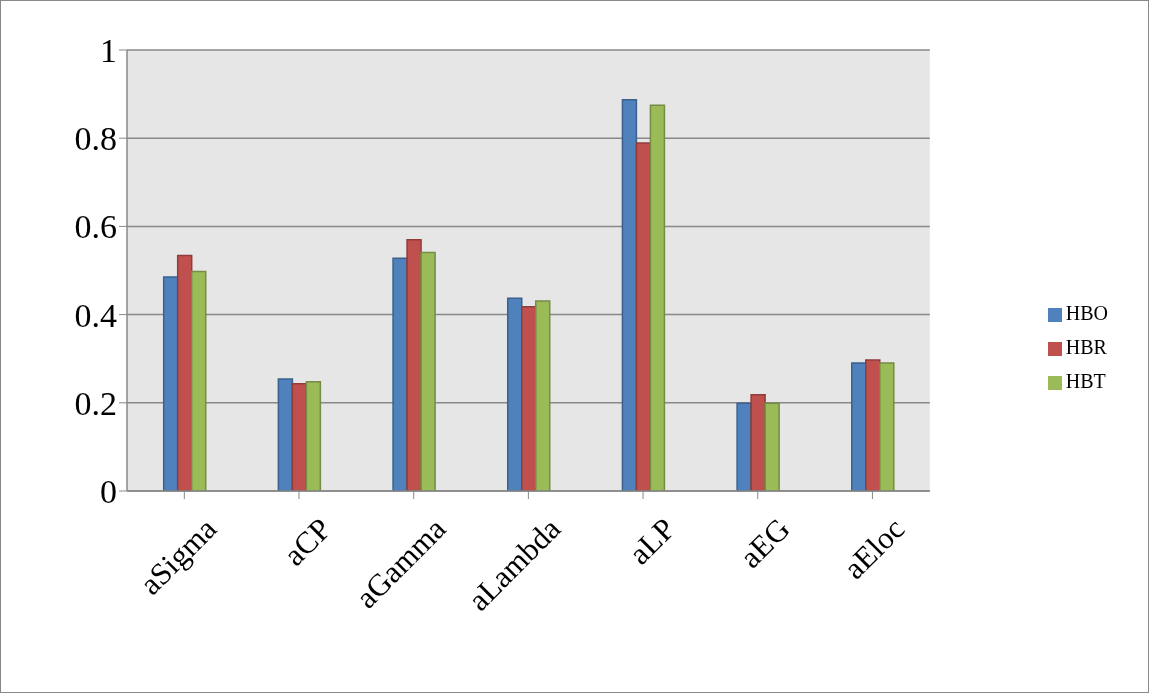 The width and height of the screenshot is (1149, 693). Describe the element at coordinates (1085, 380) in the screenshot. I see `legend-label: HBT` at that location.